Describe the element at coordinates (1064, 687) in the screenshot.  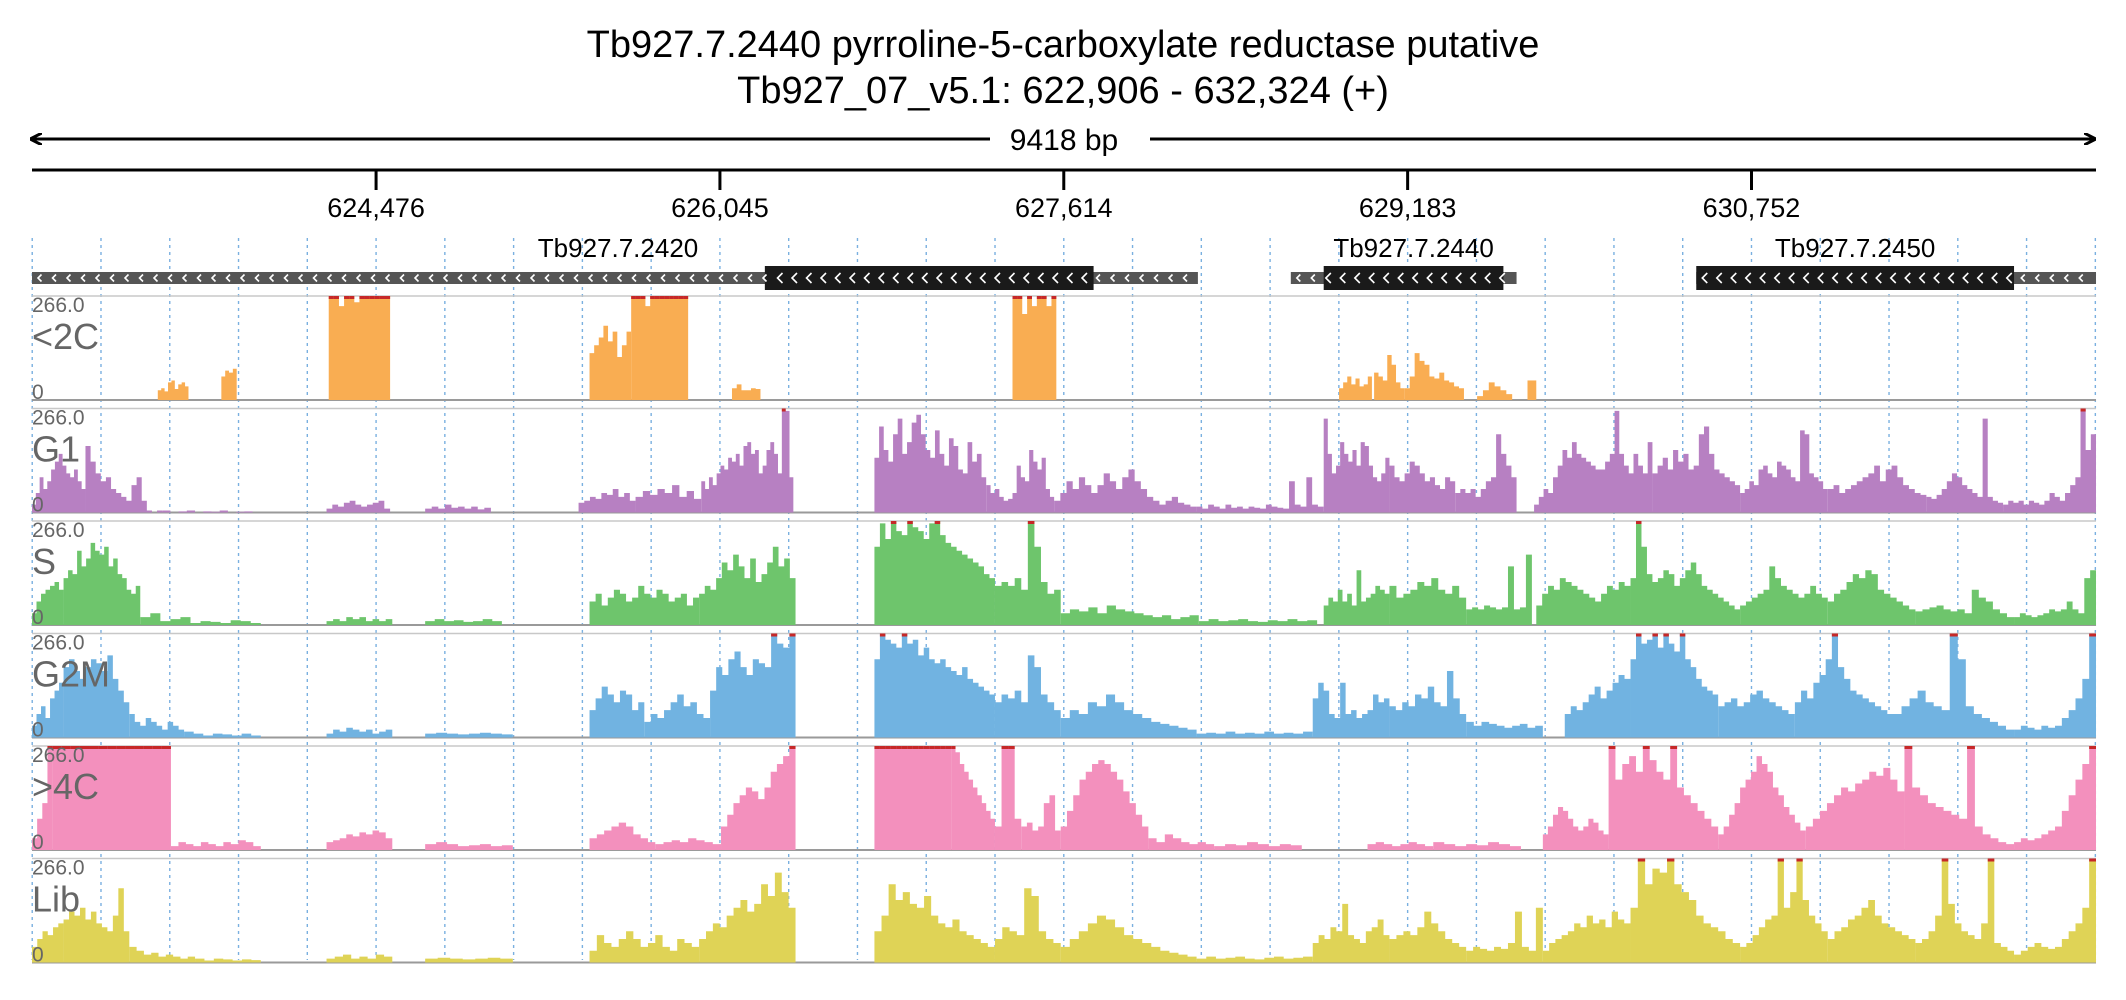
I see `track-G2M: 266.0 0 G2M` at that location.